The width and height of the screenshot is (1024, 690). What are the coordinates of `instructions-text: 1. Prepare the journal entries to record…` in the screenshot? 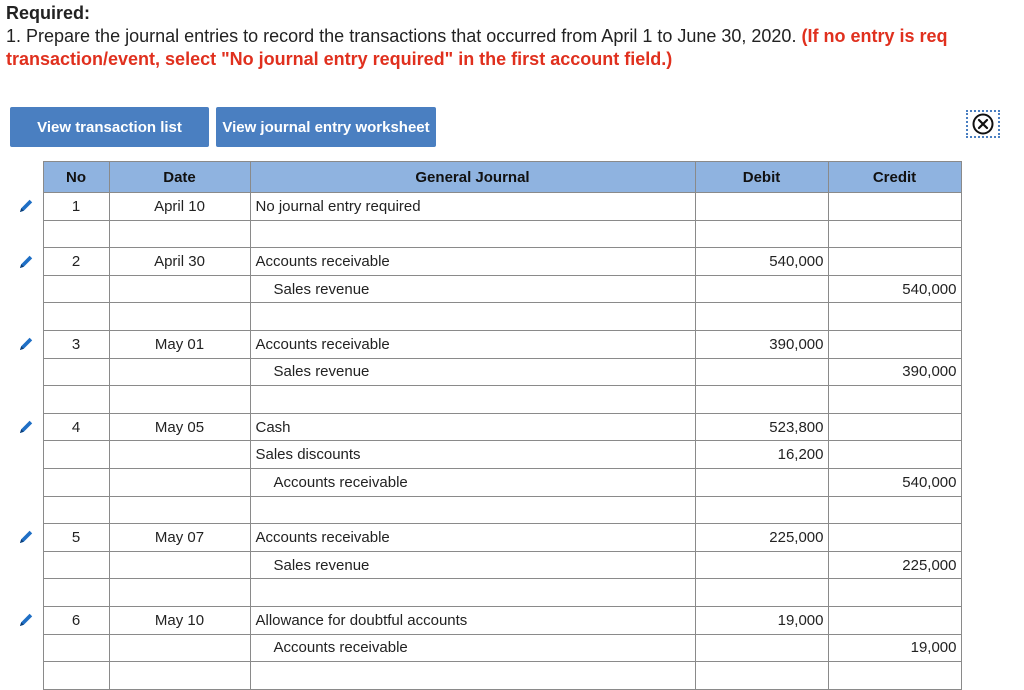 It's located at (401, 36).